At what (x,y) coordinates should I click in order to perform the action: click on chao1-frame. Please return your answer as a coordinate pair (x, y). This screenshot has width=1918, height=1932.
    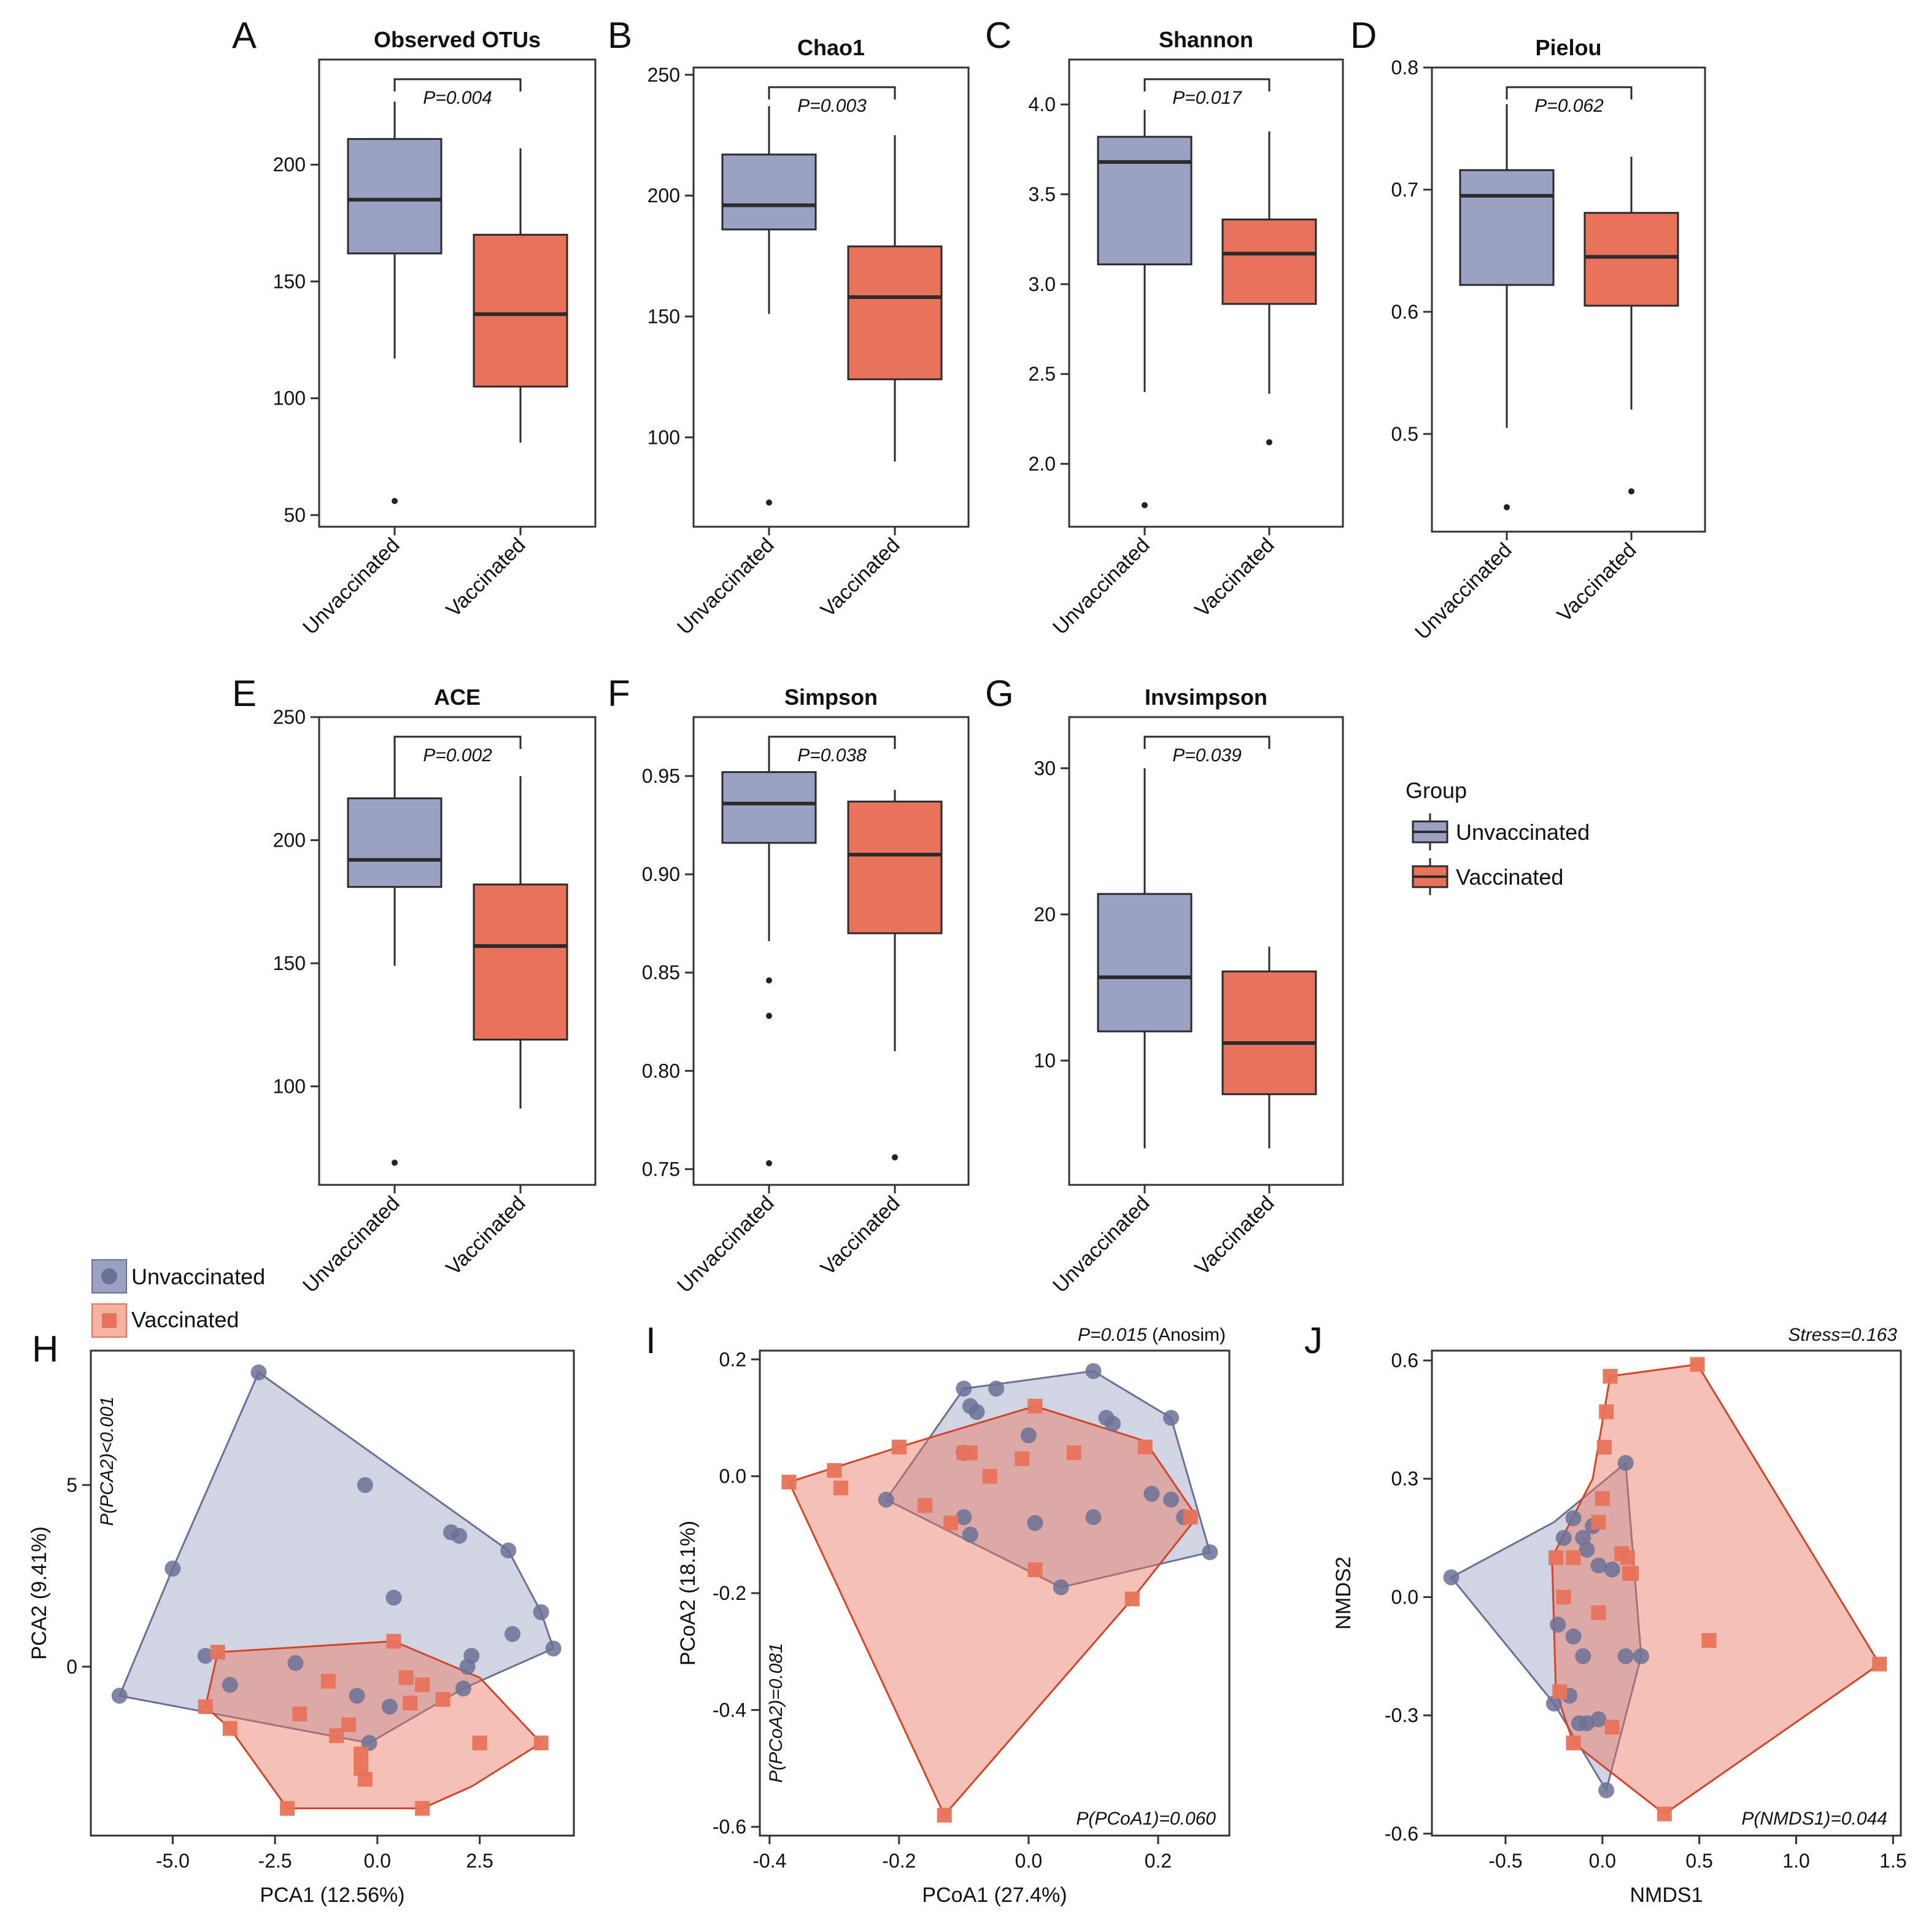
    Looking at the image, I should click on (831, 297).